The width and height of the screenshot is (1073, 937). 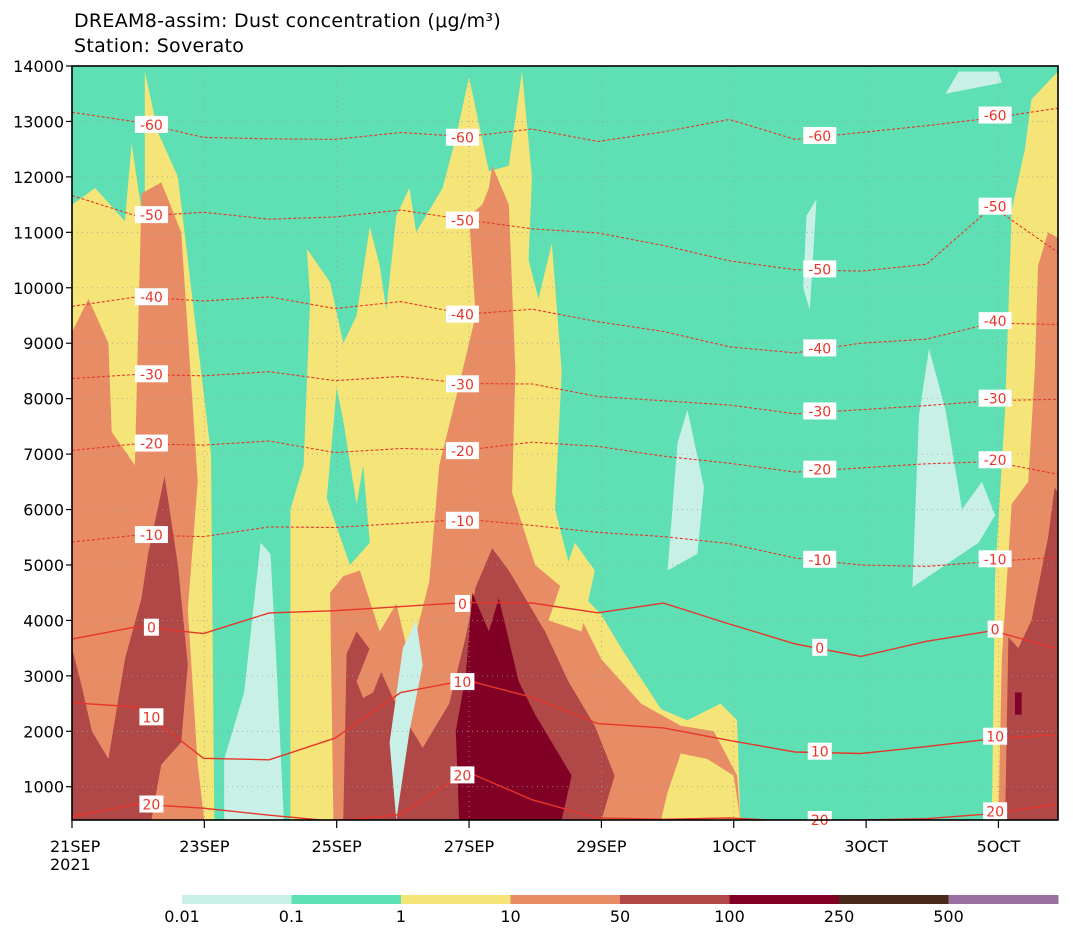 I want to click on contour-label: 0, so click(x=462, y=603).